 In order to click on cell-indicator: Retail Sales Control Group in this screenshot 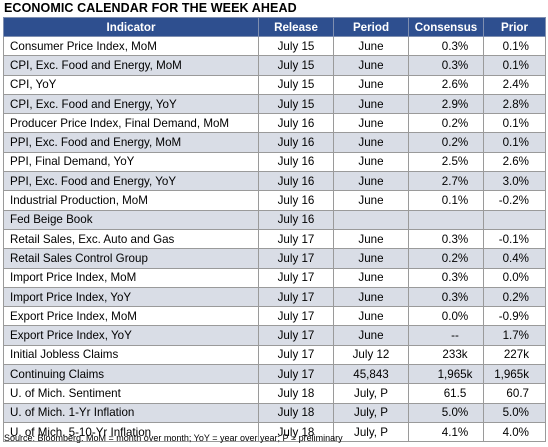, I will do `click(131, 258)`.